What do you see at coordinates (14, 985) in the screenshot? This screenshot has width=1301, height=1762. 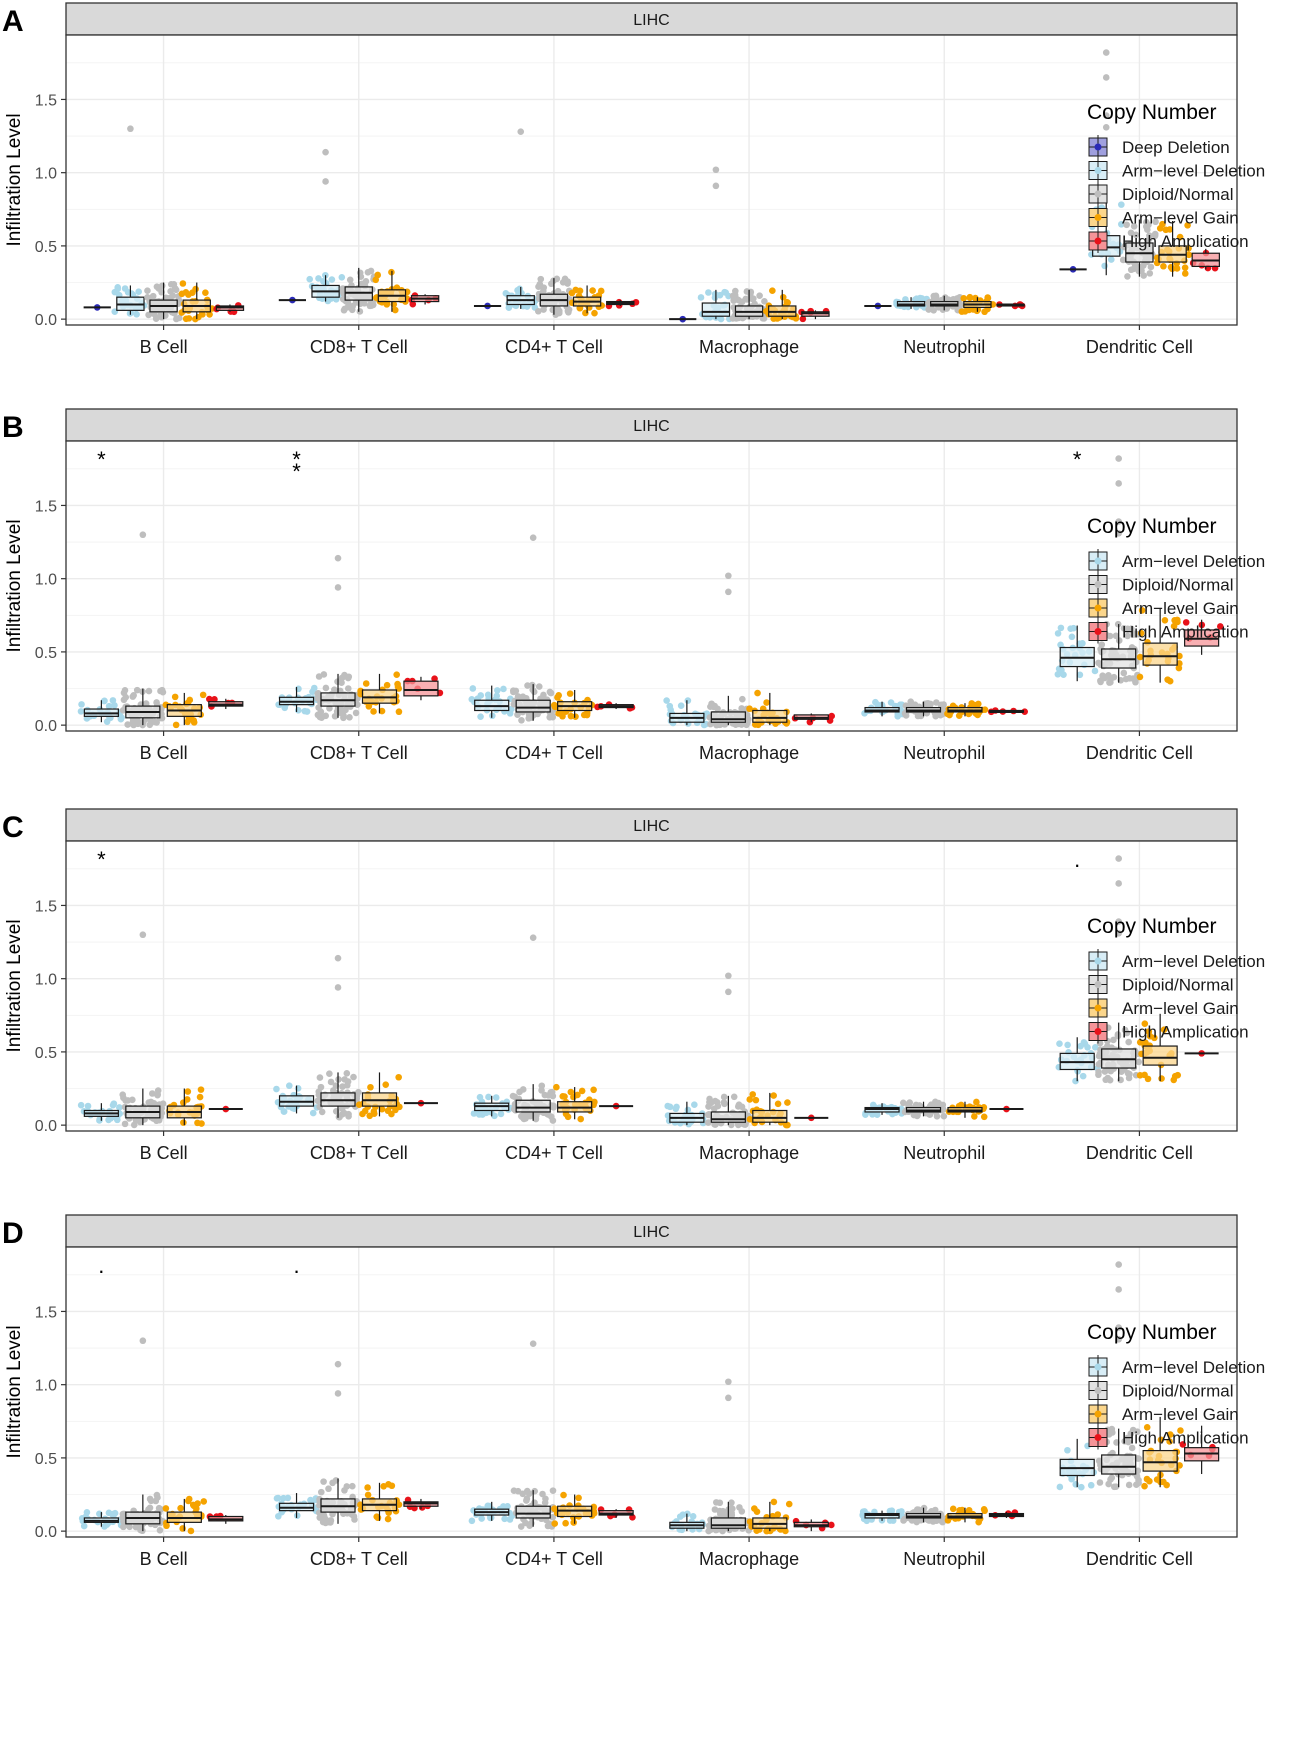 I see `y-axis-label: Infiltration Level` at bounding box center [14, 985].